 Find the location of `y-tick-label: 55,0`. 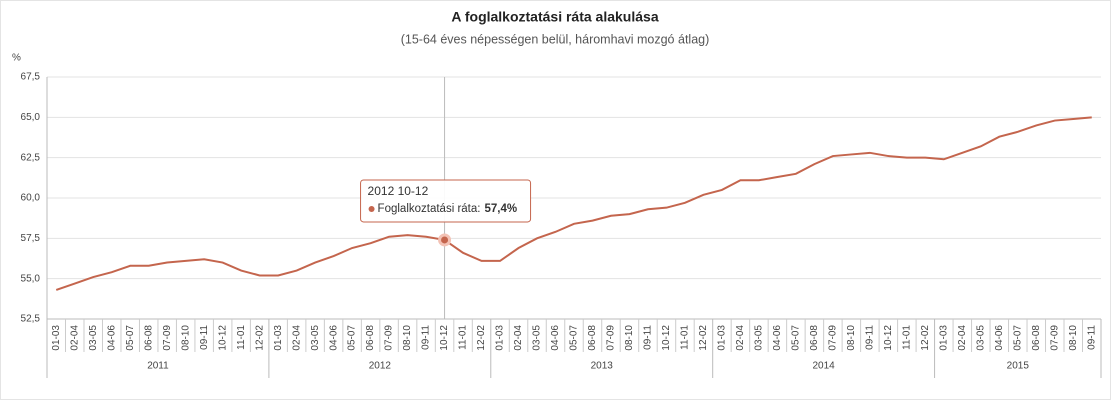

y-tick-label: 55,0 is located at coordinates (31, 278).